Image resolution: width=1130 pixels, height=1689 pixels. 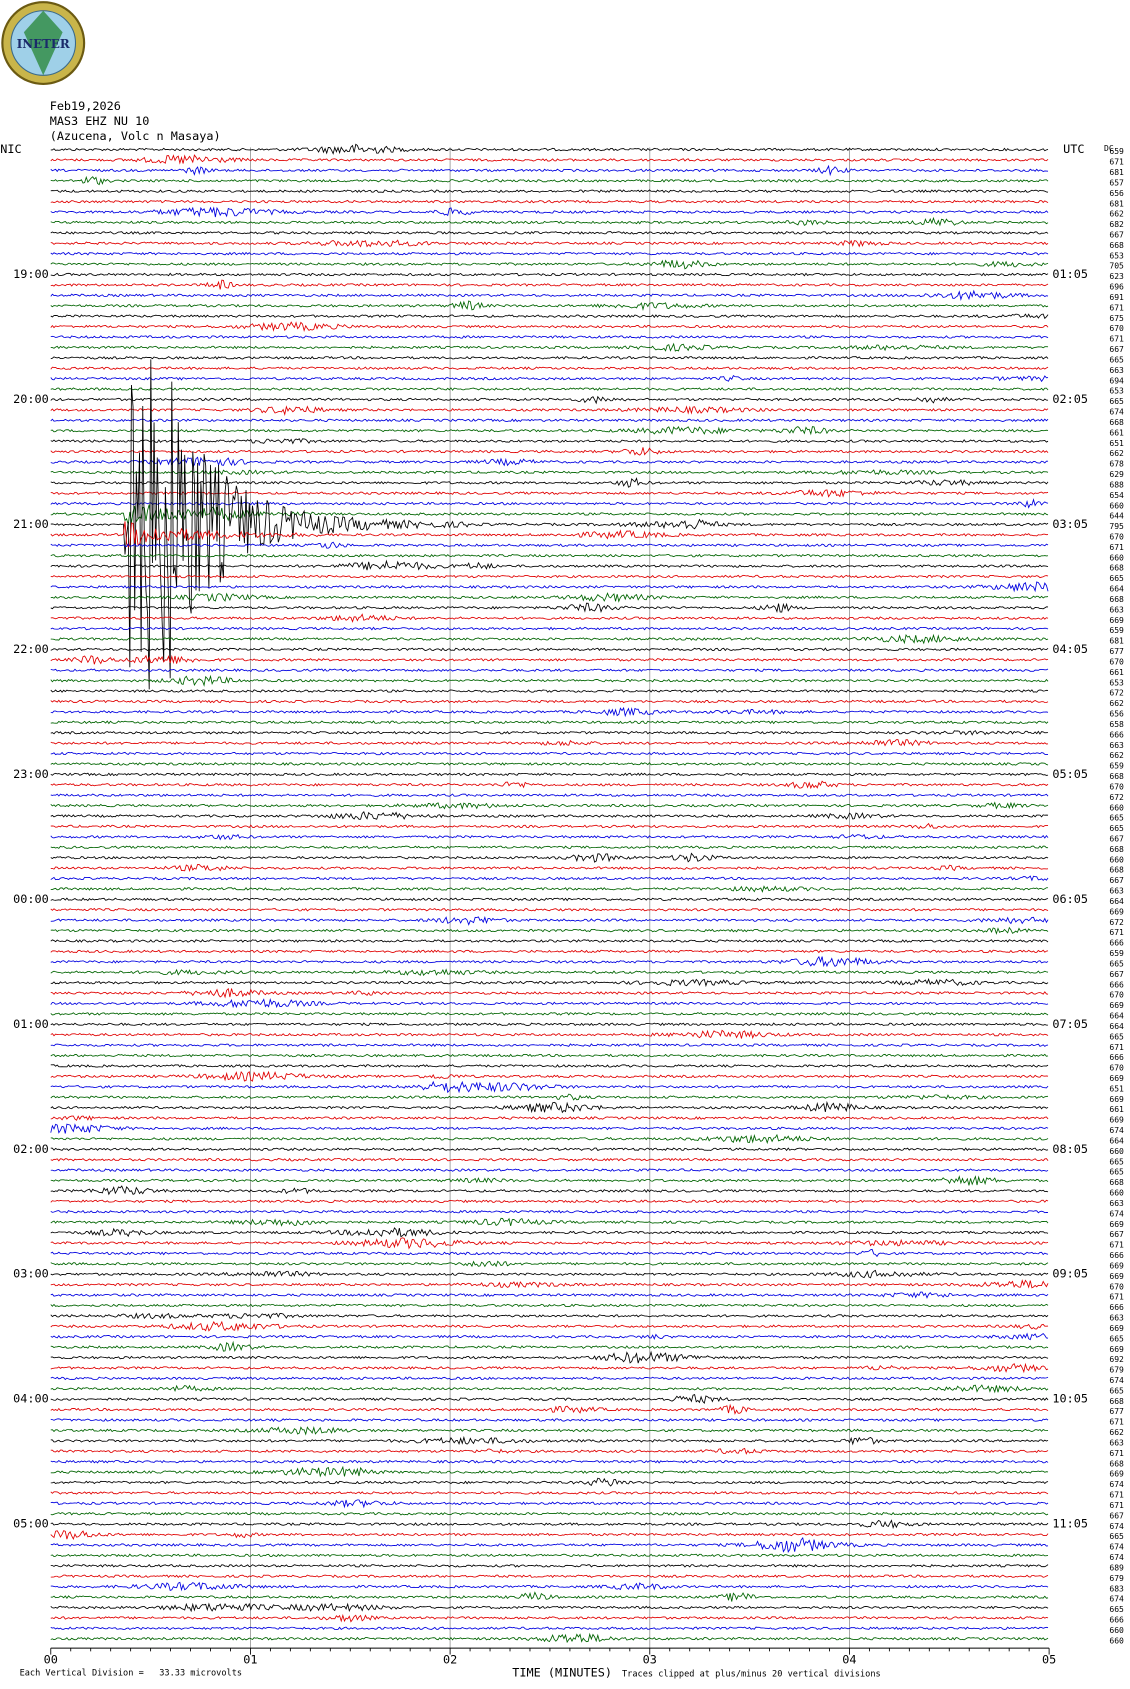 I want to click on logo: INETER, so click(x=43, y=43).